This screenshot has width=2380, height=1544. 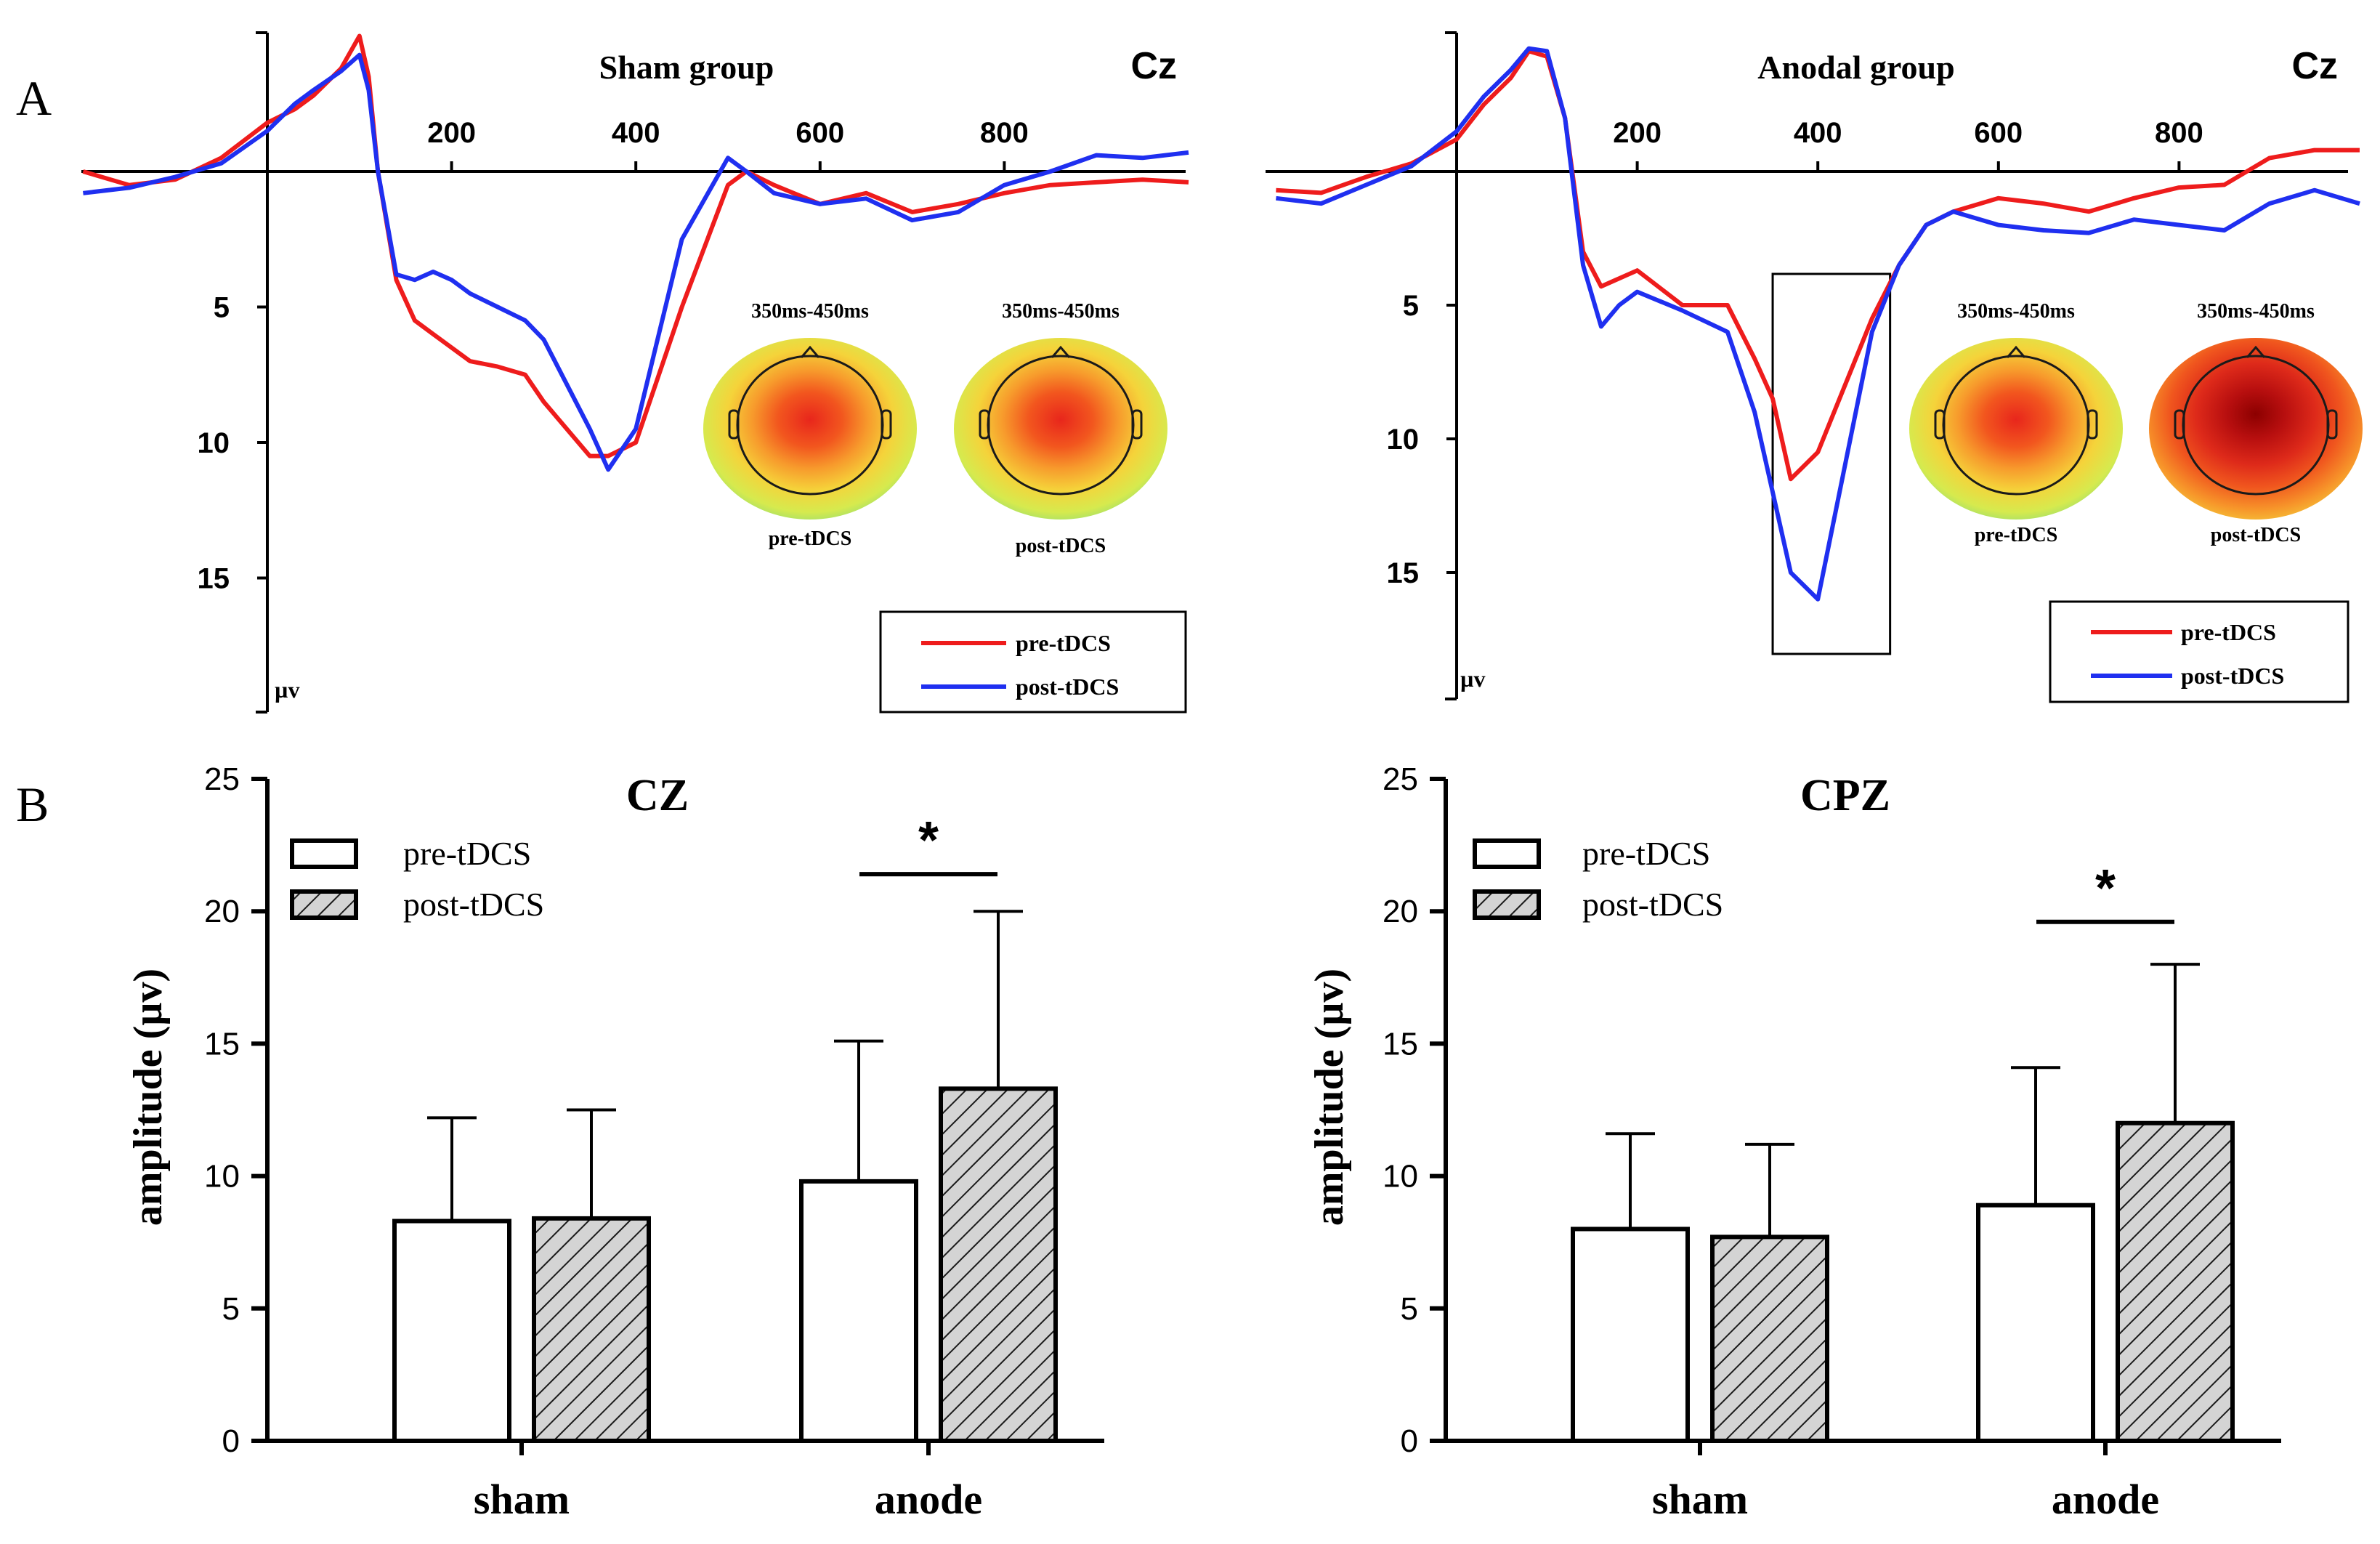 What do you see at coordinates (2232, 676) in the screenshot?
I see `erp-anodal-legend-post-label: post-tDCS` at bounding box center [2232, 676].